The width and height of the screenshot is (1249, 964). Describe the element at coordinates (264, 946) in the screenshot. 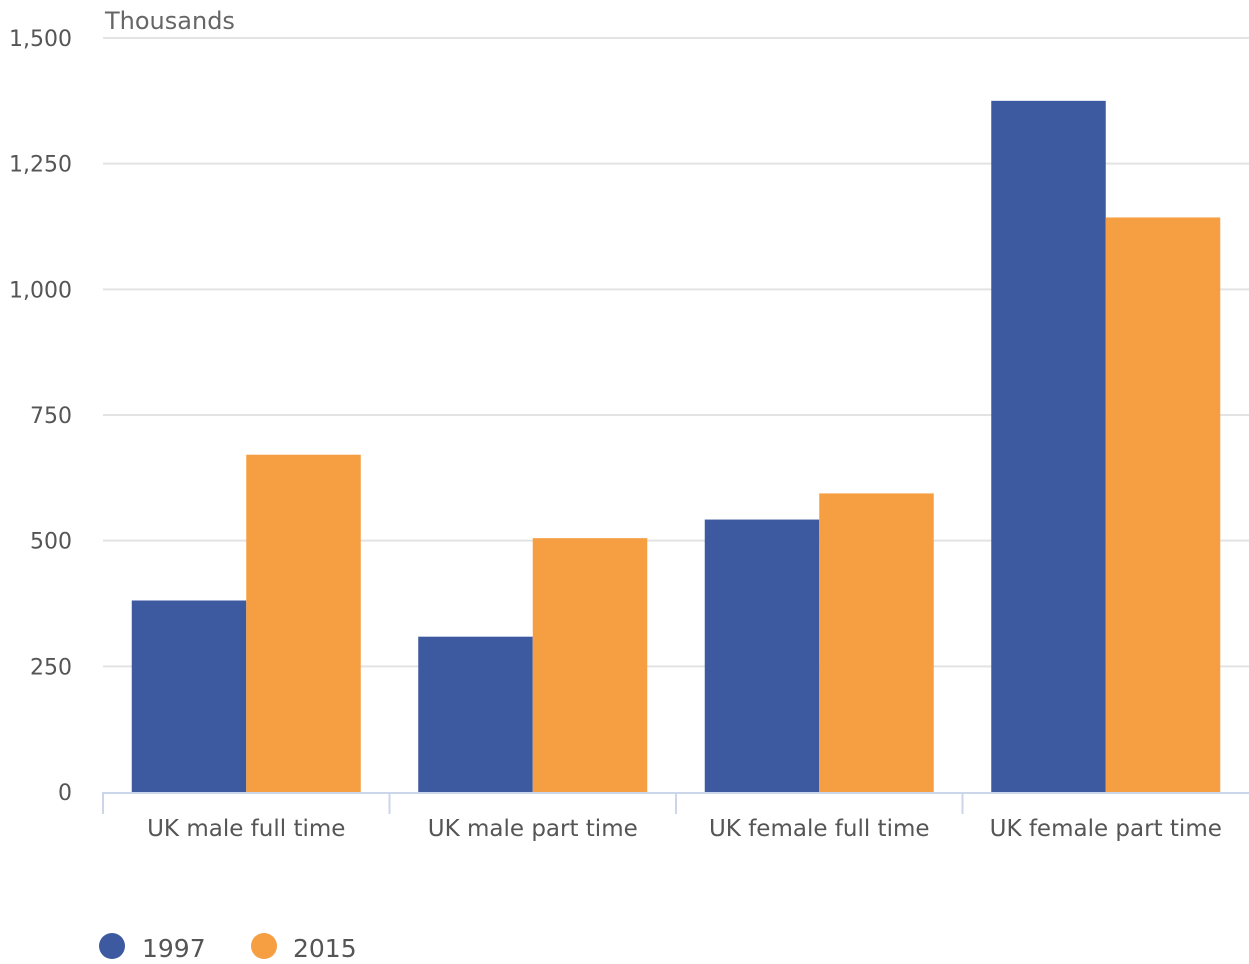

I see `legend-marker-2015` at that location.